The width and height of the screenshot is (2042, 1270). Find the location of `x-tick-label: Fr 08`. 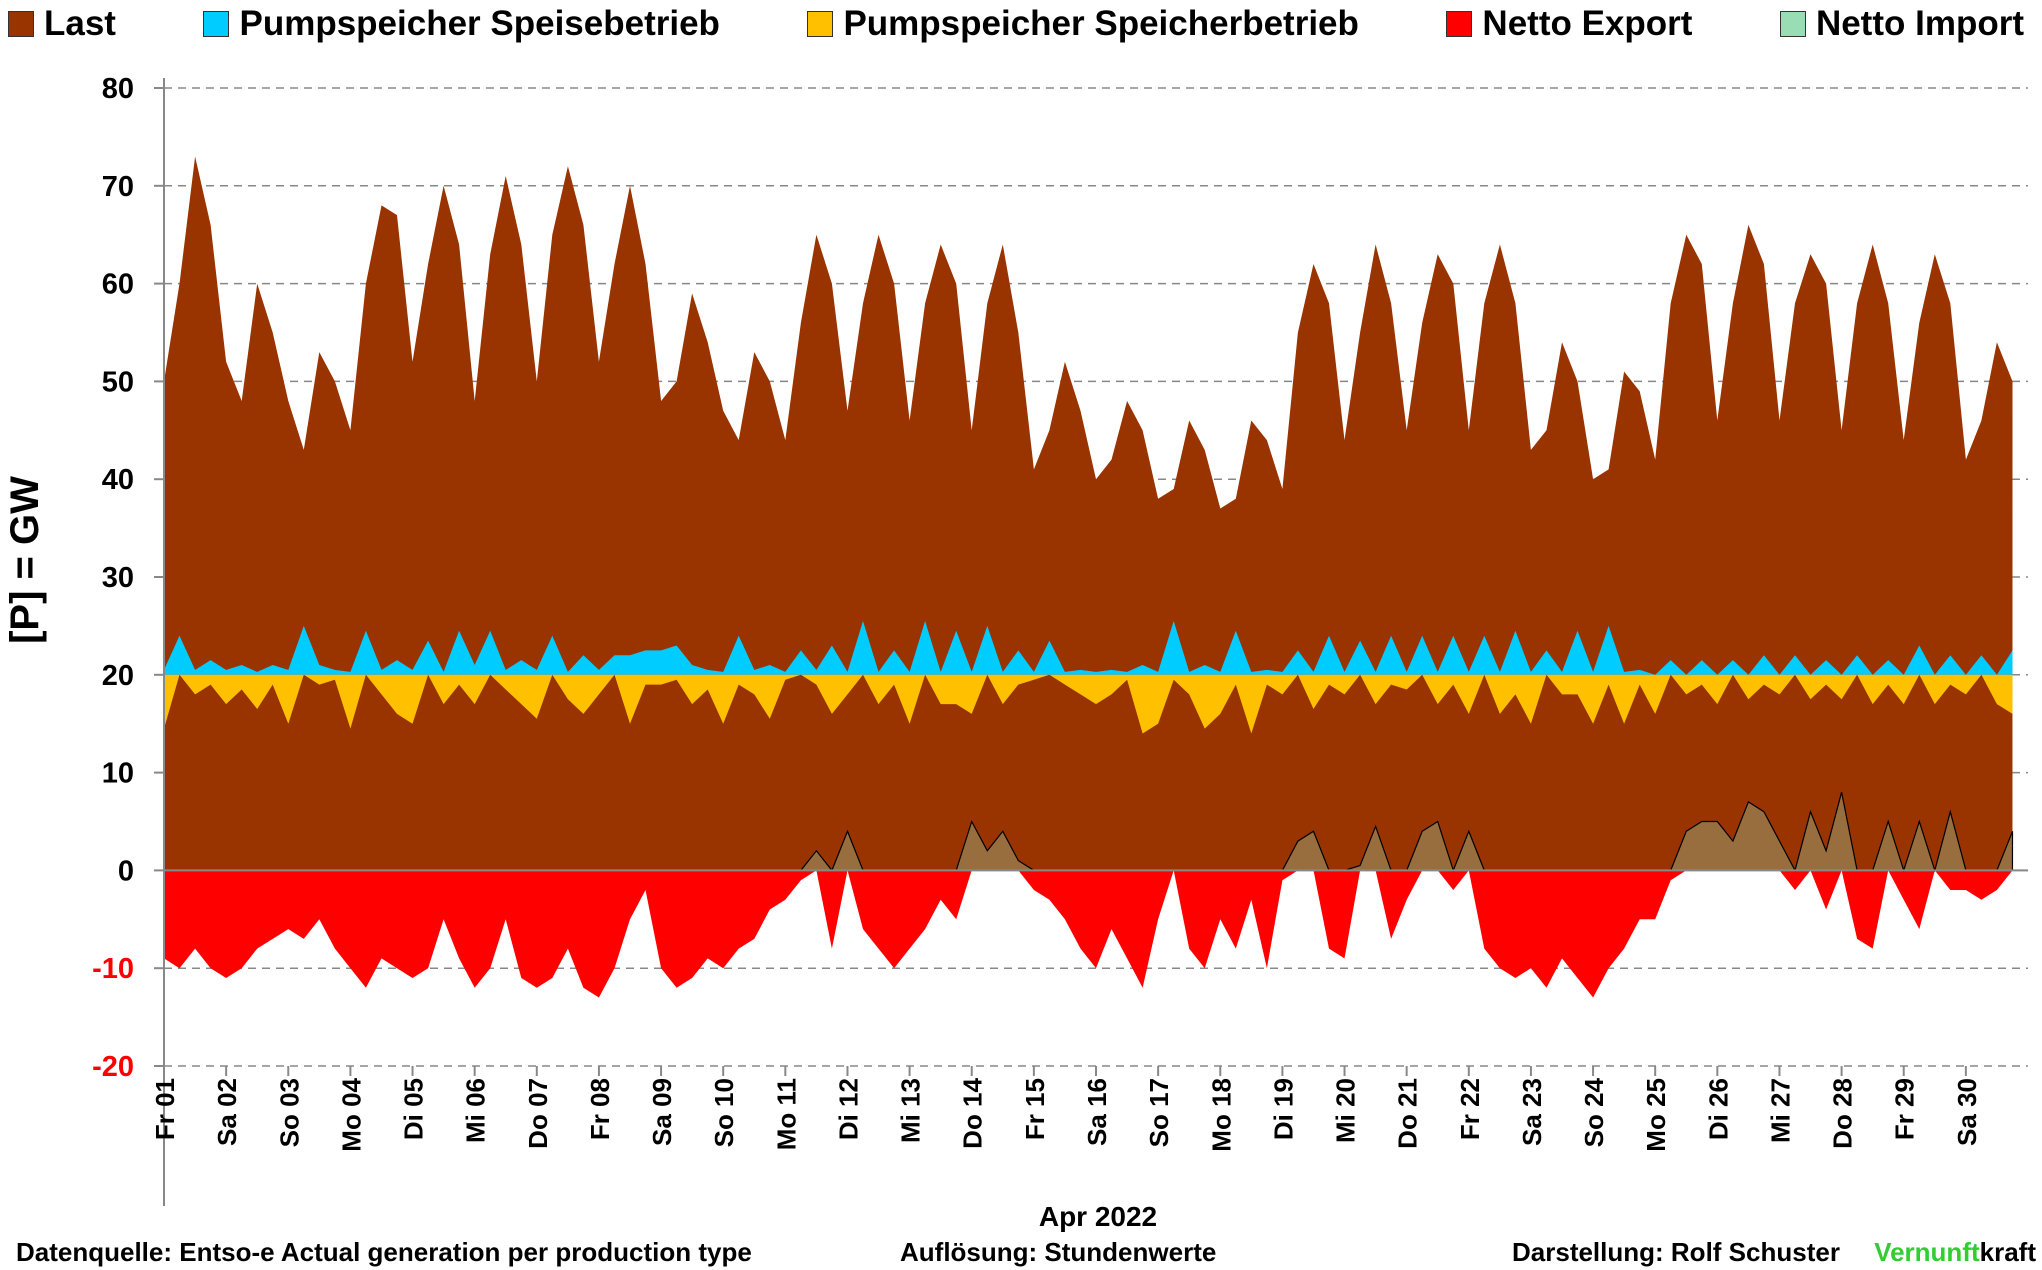

x-tick-label: Fr 08 is located at coordinates (600, 1109).